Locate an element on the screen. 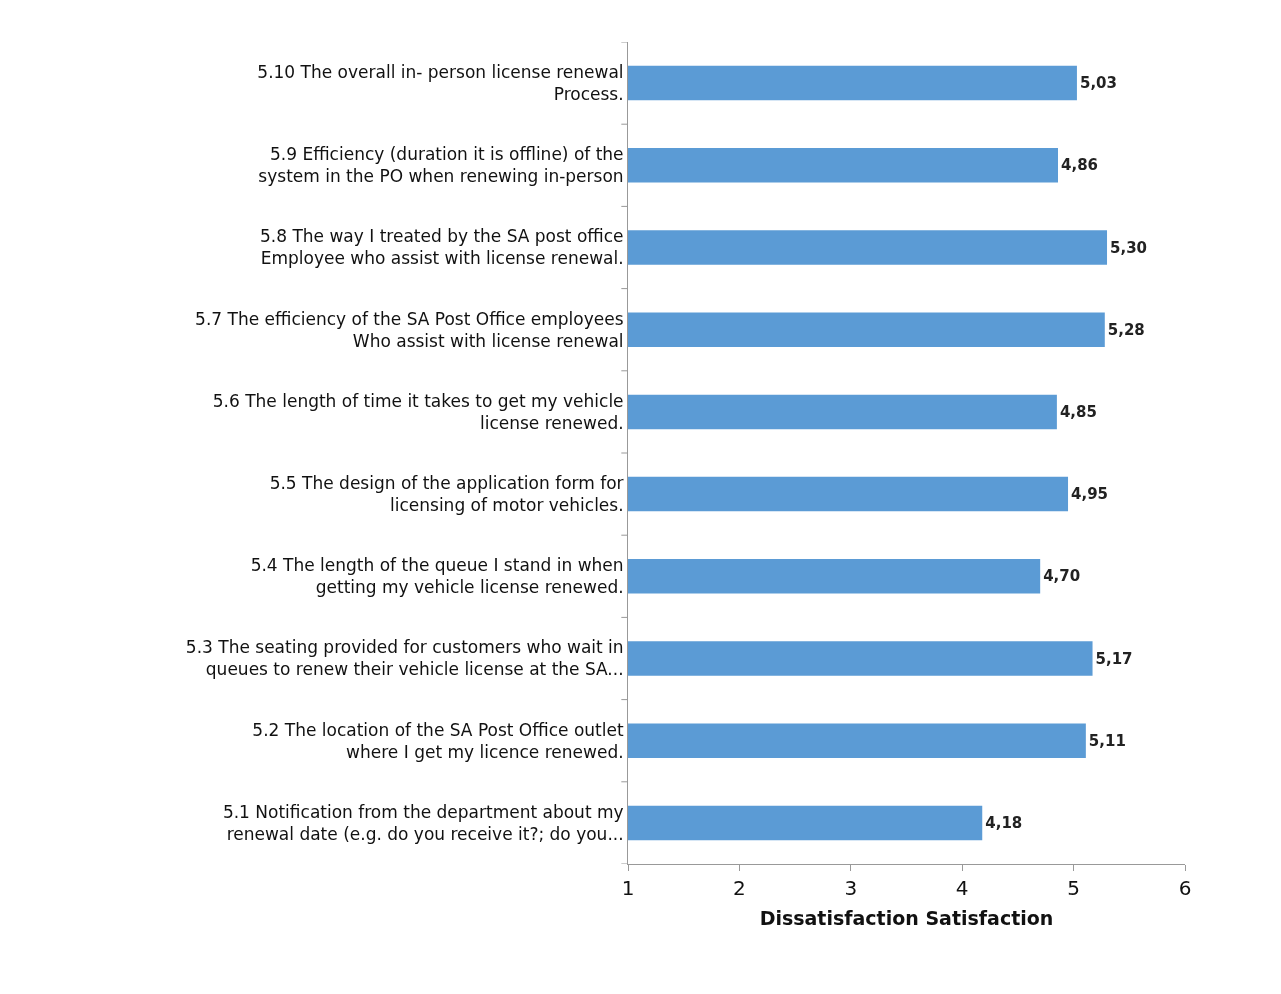  y-tick-label: 5.7 The efficiency of the SA Post Office employees Who assist with license renewal is located at coordinates (409, 329).